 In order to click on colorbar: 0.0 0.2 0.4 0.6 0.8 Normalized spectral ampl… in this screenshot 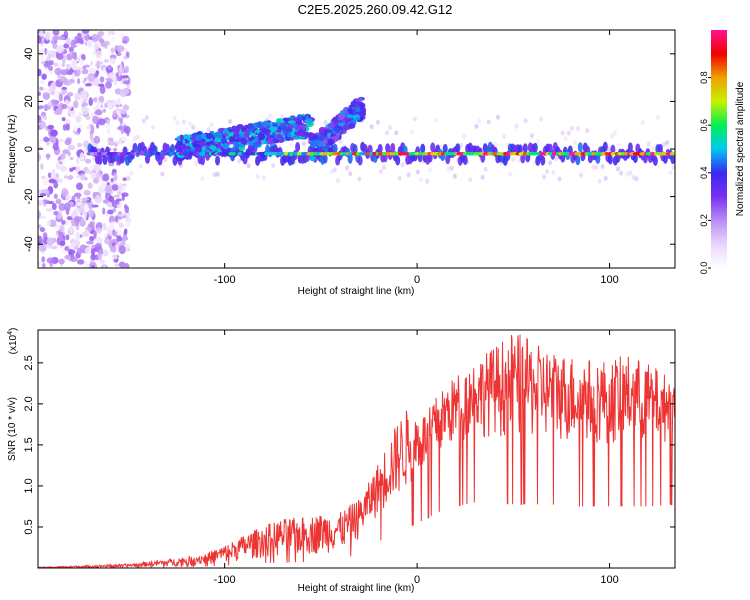, I will do `click(722, 152)`.